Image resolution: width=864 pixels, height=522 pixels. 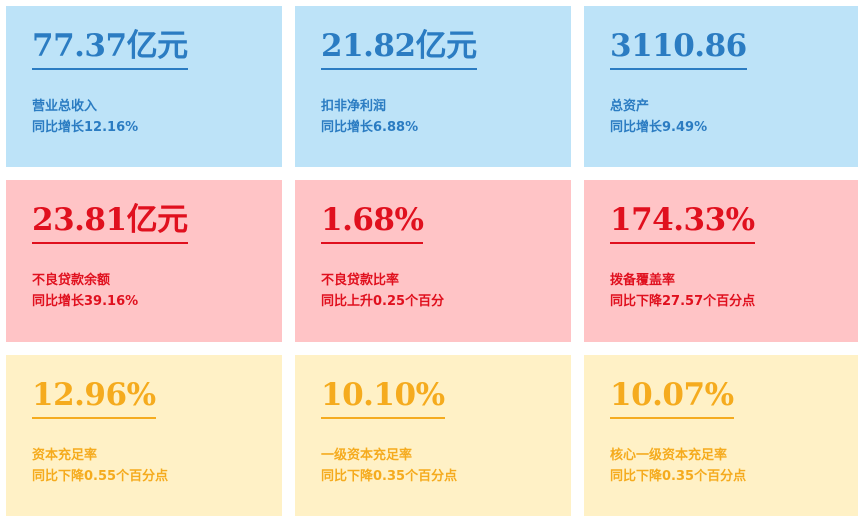 What do you see at coordinates (682, 291) in the screenshot?
I see `metric-label-group: 拨备覆盖率 同比下降27.57个百分点` at bounding box center [682, 291].